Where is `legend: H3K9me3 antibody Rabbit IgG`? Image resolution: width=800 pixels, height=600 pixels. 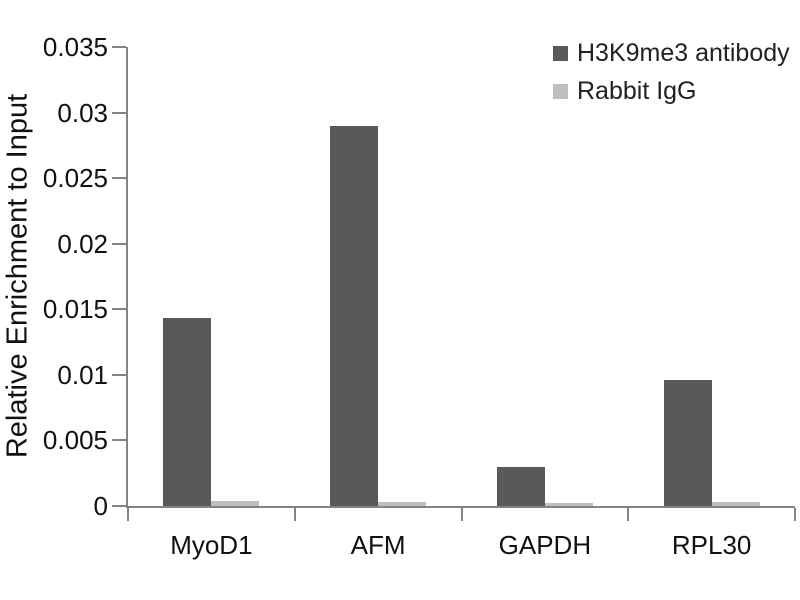
legend: H3K9me3 antibody Rabbit IgG is located at coordinates (671, 75).